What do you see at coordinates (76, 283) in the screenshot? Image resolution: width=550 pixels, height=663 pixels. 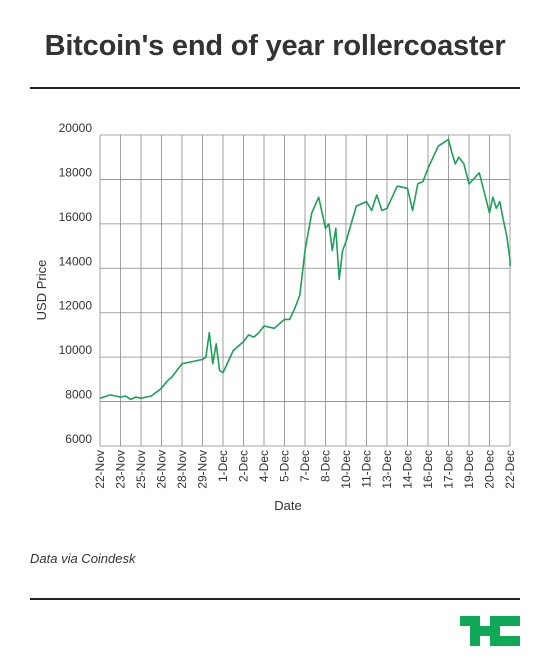 I see `y-tick-labels: 20000 18000 16000 14000 12000 10000 8000 6000` at bounding box center [76, 283].